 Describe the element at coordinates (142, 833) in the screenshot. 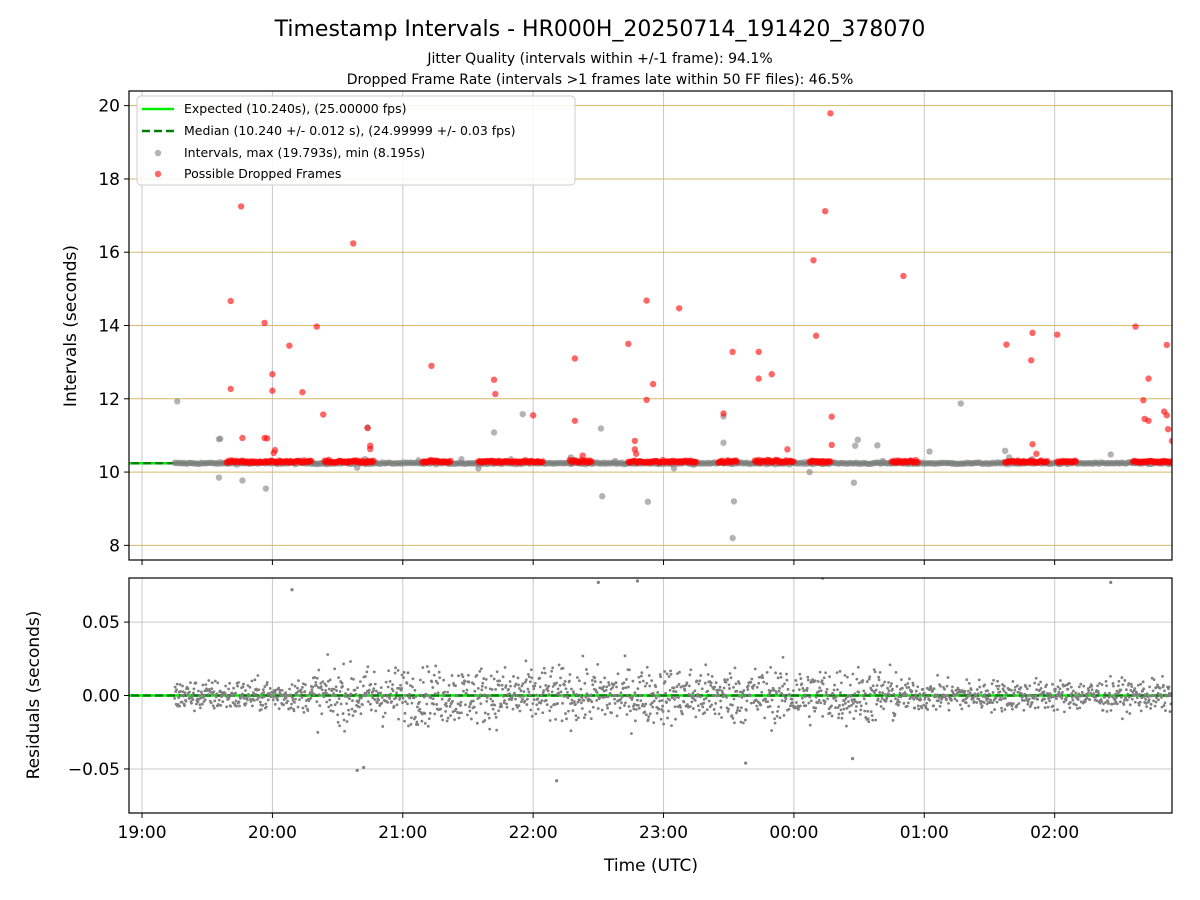

I see `x-tick-label: 19:00` at that location.